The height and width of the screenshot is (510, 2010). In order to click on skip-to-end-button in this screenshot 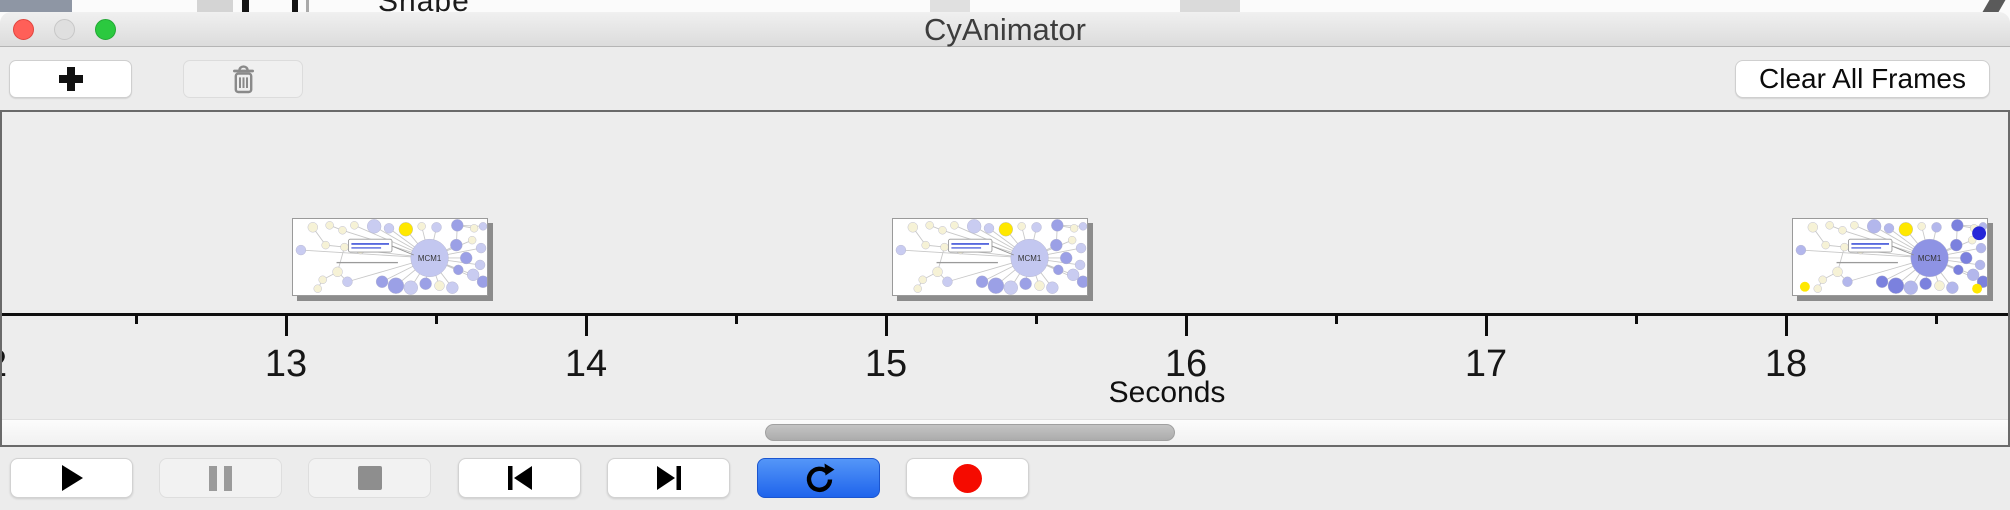, I will do `click(668, 478)`.